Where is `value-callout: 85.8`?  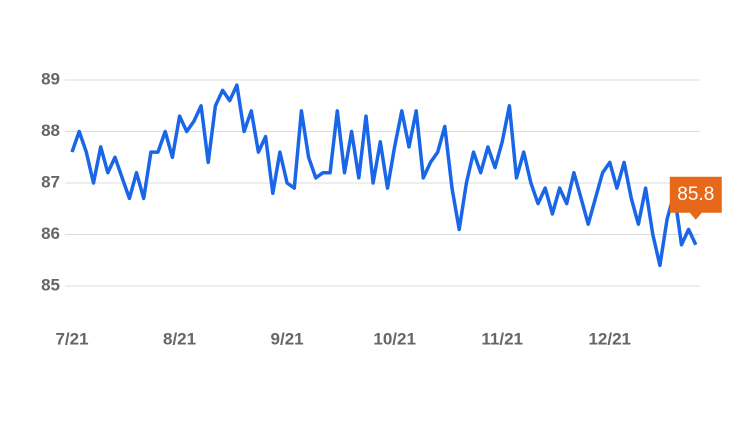 value-callout: 85.8 is located at coordinates (695, 198).